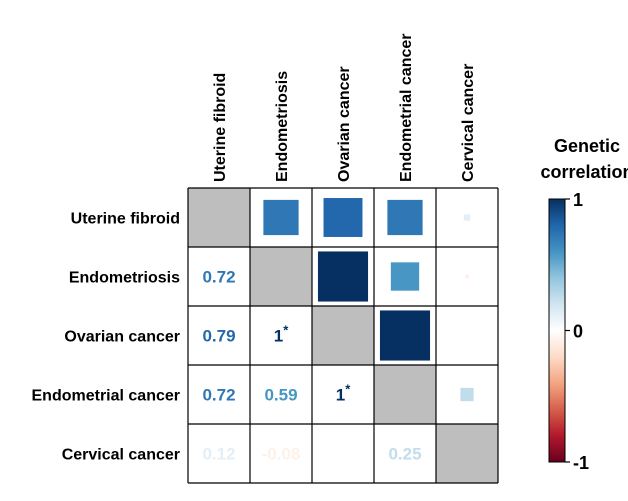 The width and height of the screenshot is (628, 501). I want to click on legend-title-line2: correlation, so click(584, 172).